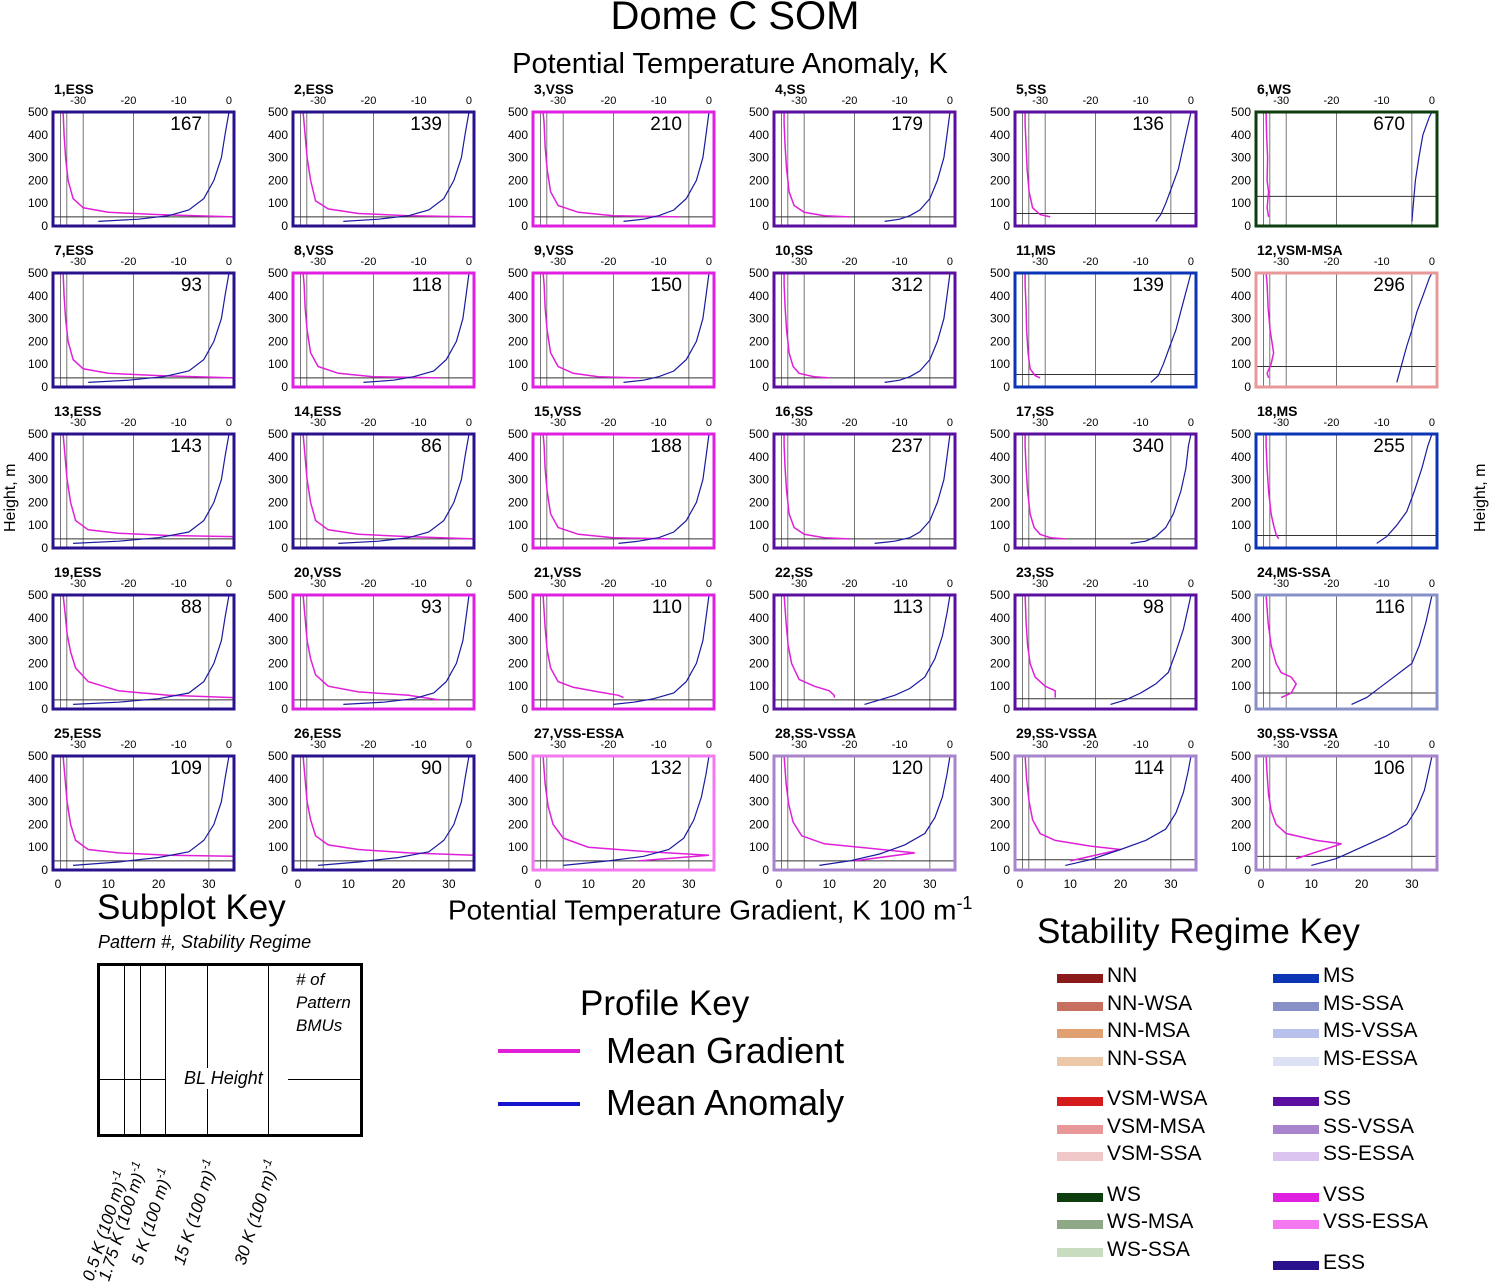 The width and height of the screenshot is (1496, 1288). What do you see at coordinates (1148, 124) in the screenshot?
I see `pattern-count: 136` at bounding box center [1148, 124].